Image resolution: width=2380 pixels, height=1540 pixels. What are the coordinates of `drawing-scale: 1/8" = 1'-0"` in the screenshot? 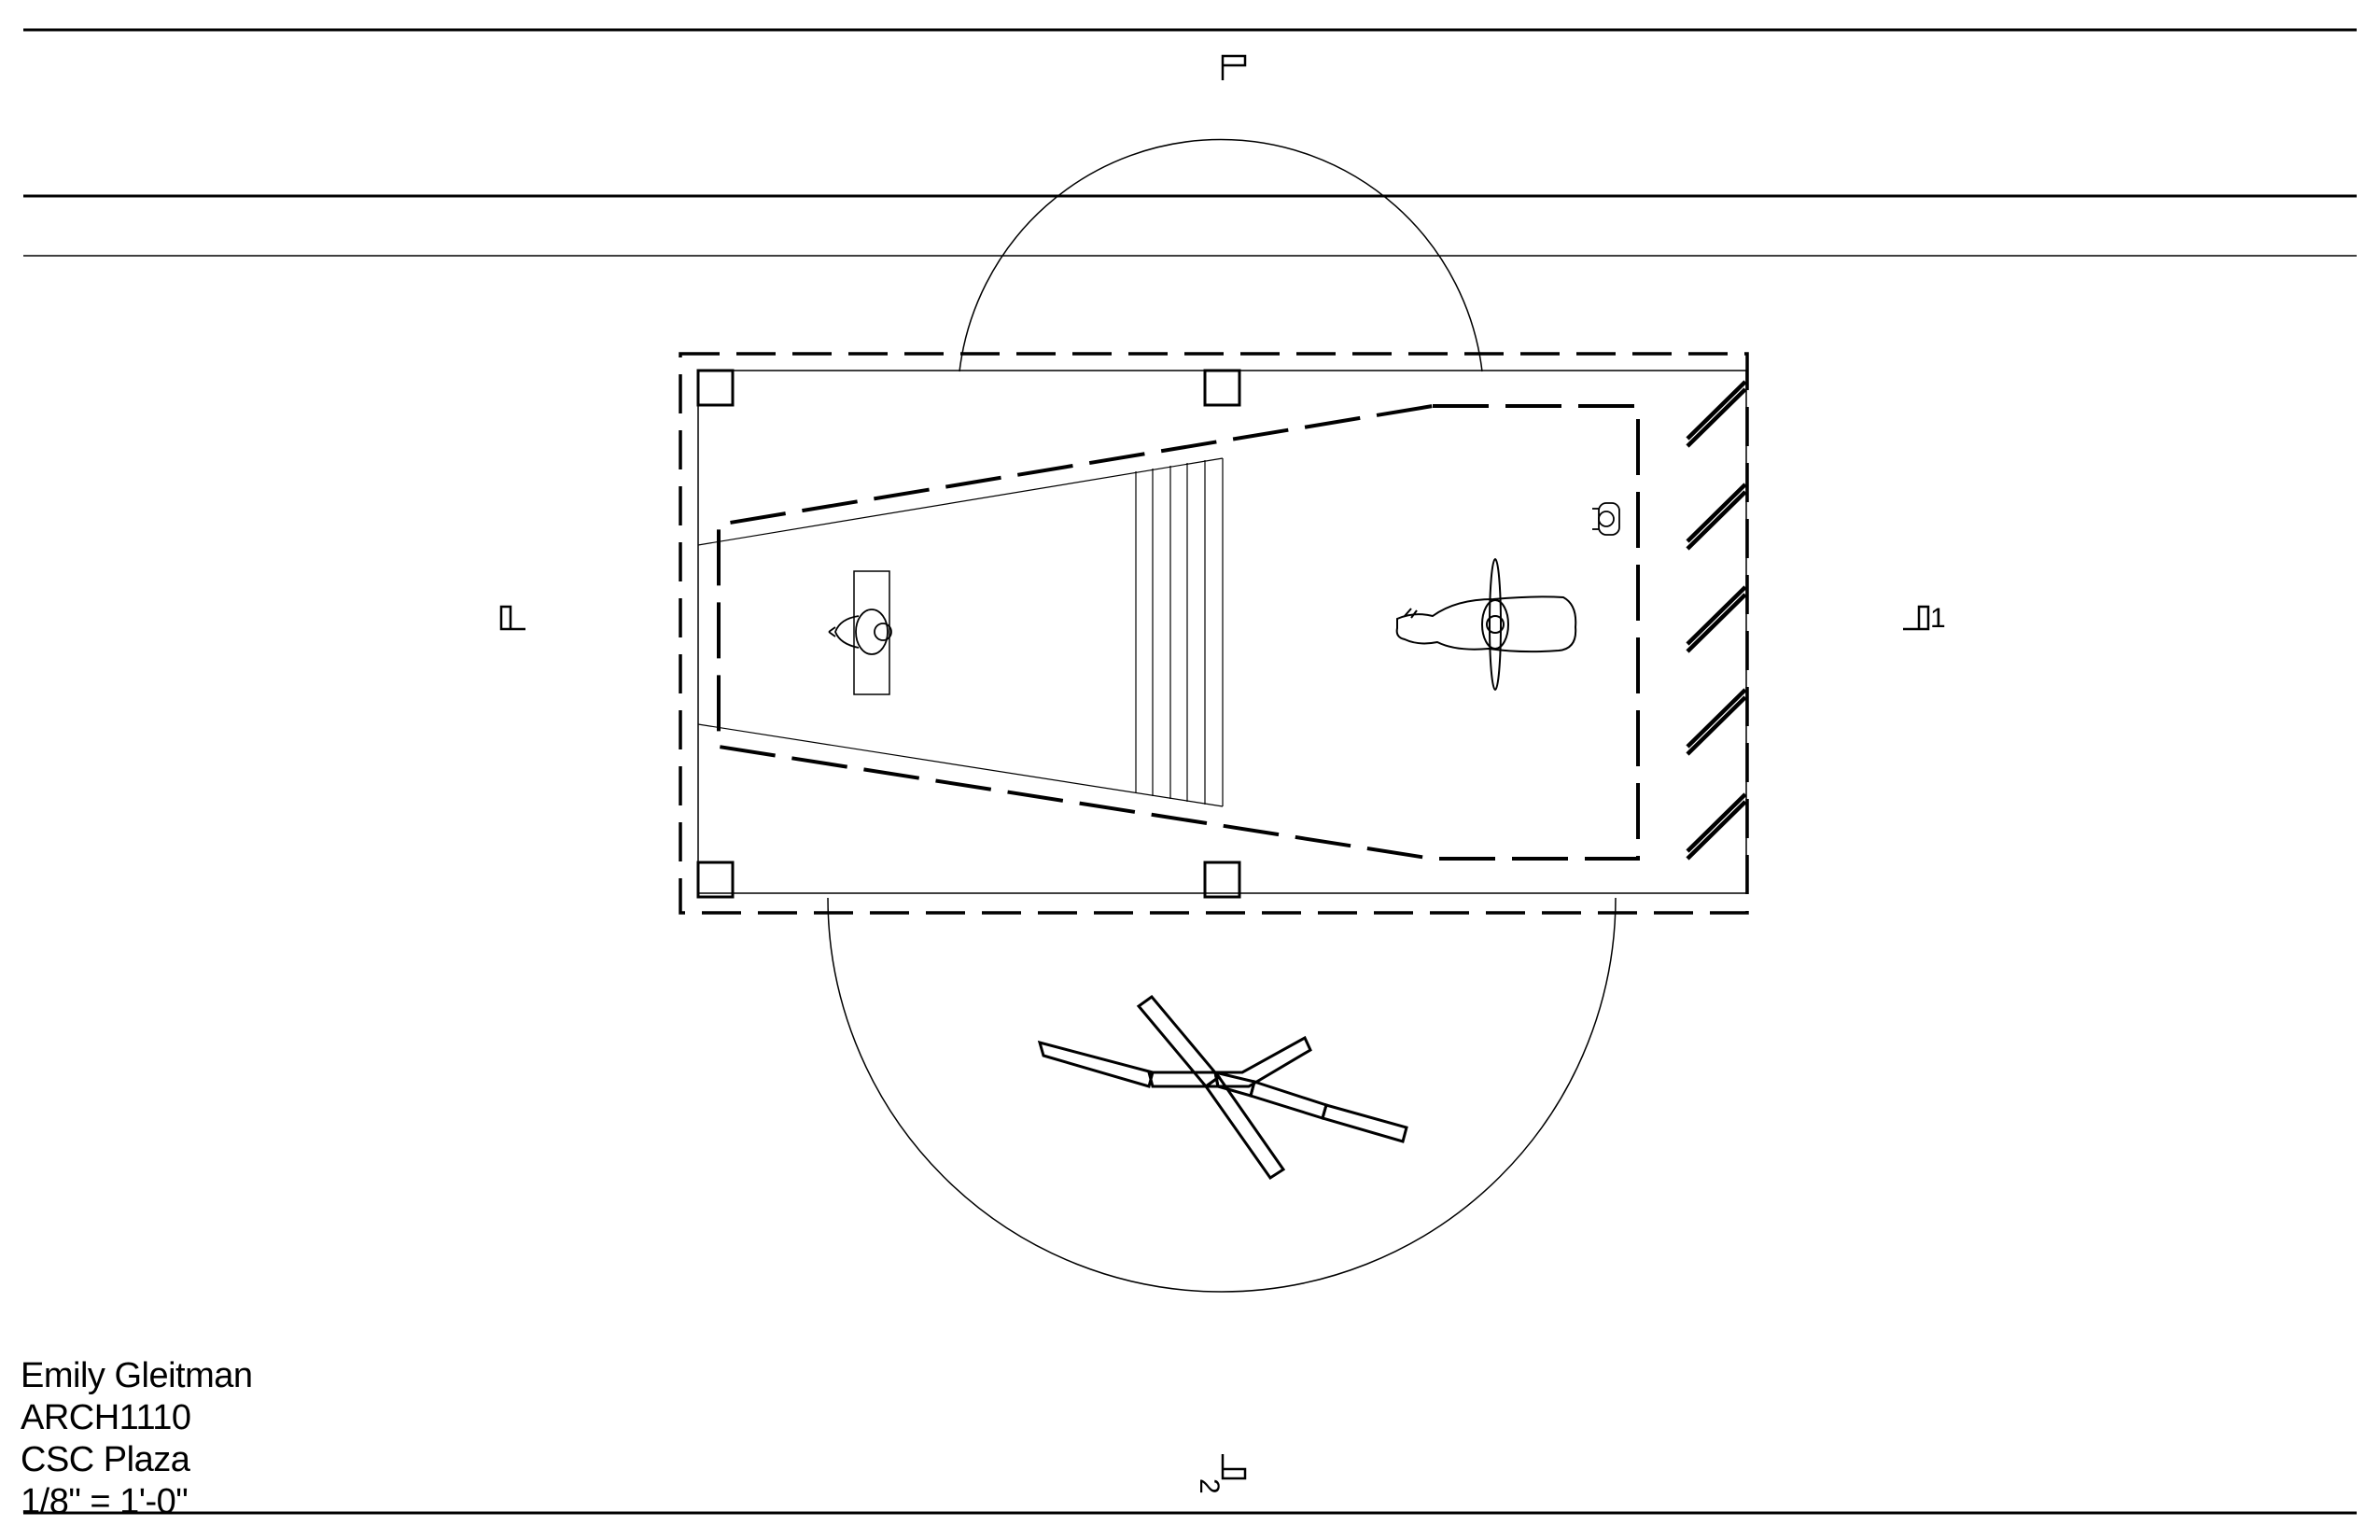 It's located at (105, 1501).